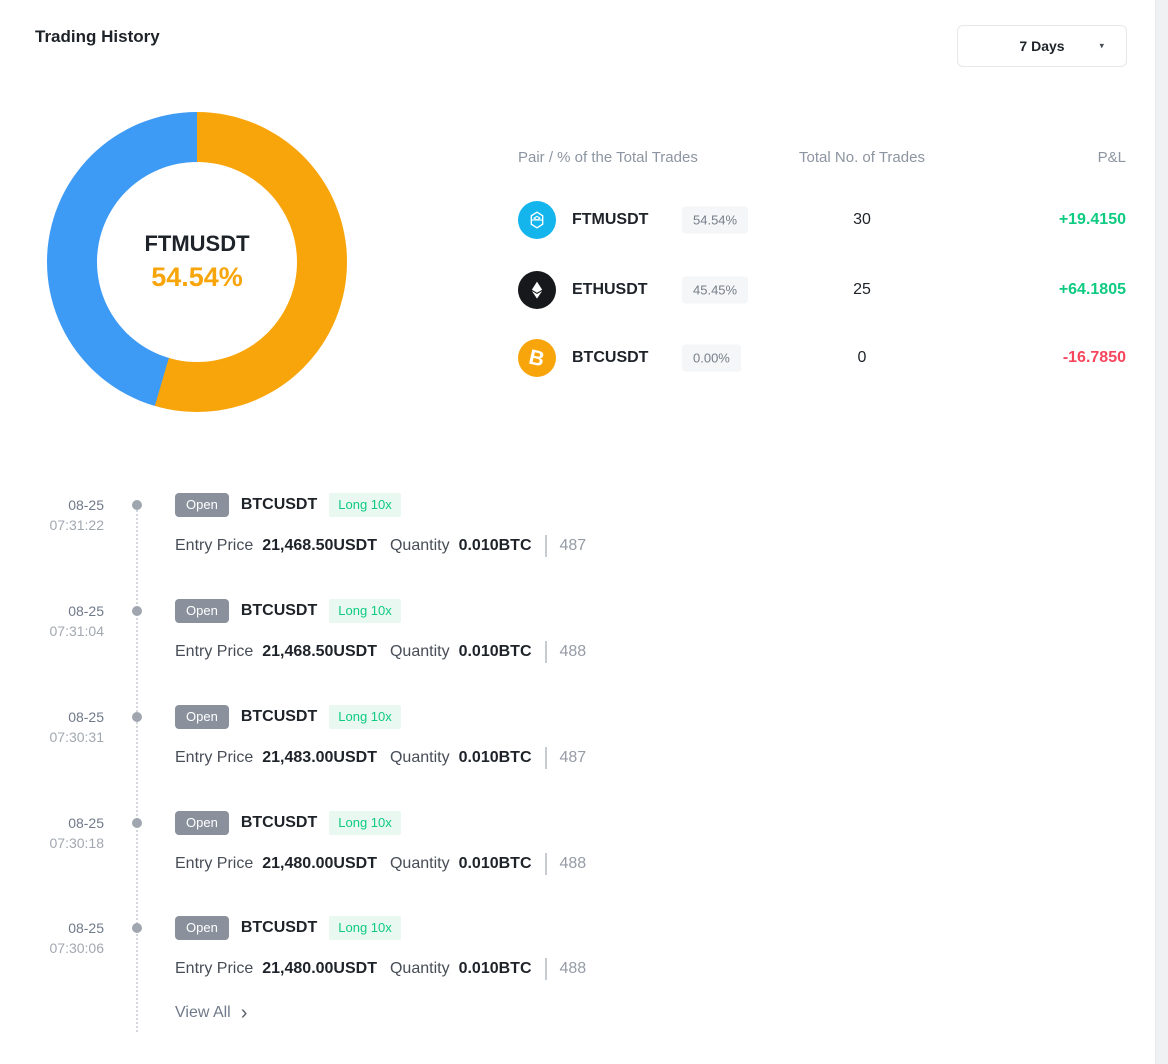  What do you see at coordinates (52, 833) in the screenshot?
I see `trade-timestamp: 08-25 07:30:18` at bounding box center [52, 833].